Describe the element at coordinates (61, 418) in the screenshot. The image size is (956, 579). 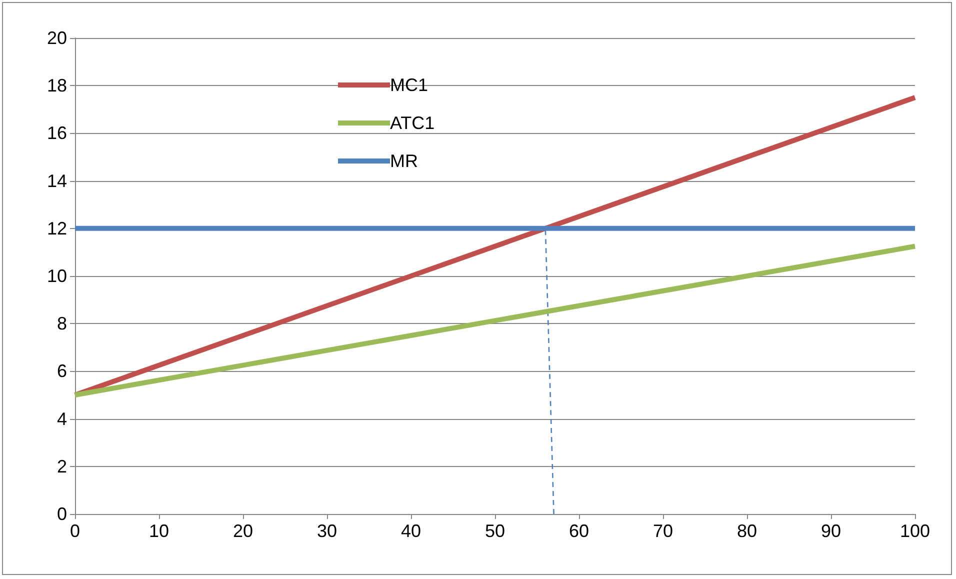
I see `y-tick-label: 4` at that location.